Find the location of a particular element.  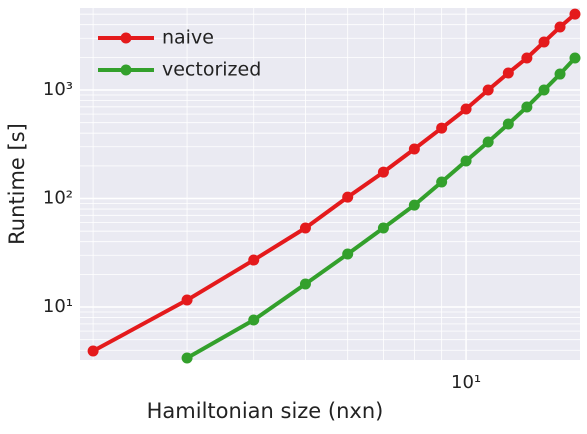

x-axis-label: Hamiltonian size (nxn) is located at coordinates (265, 411).